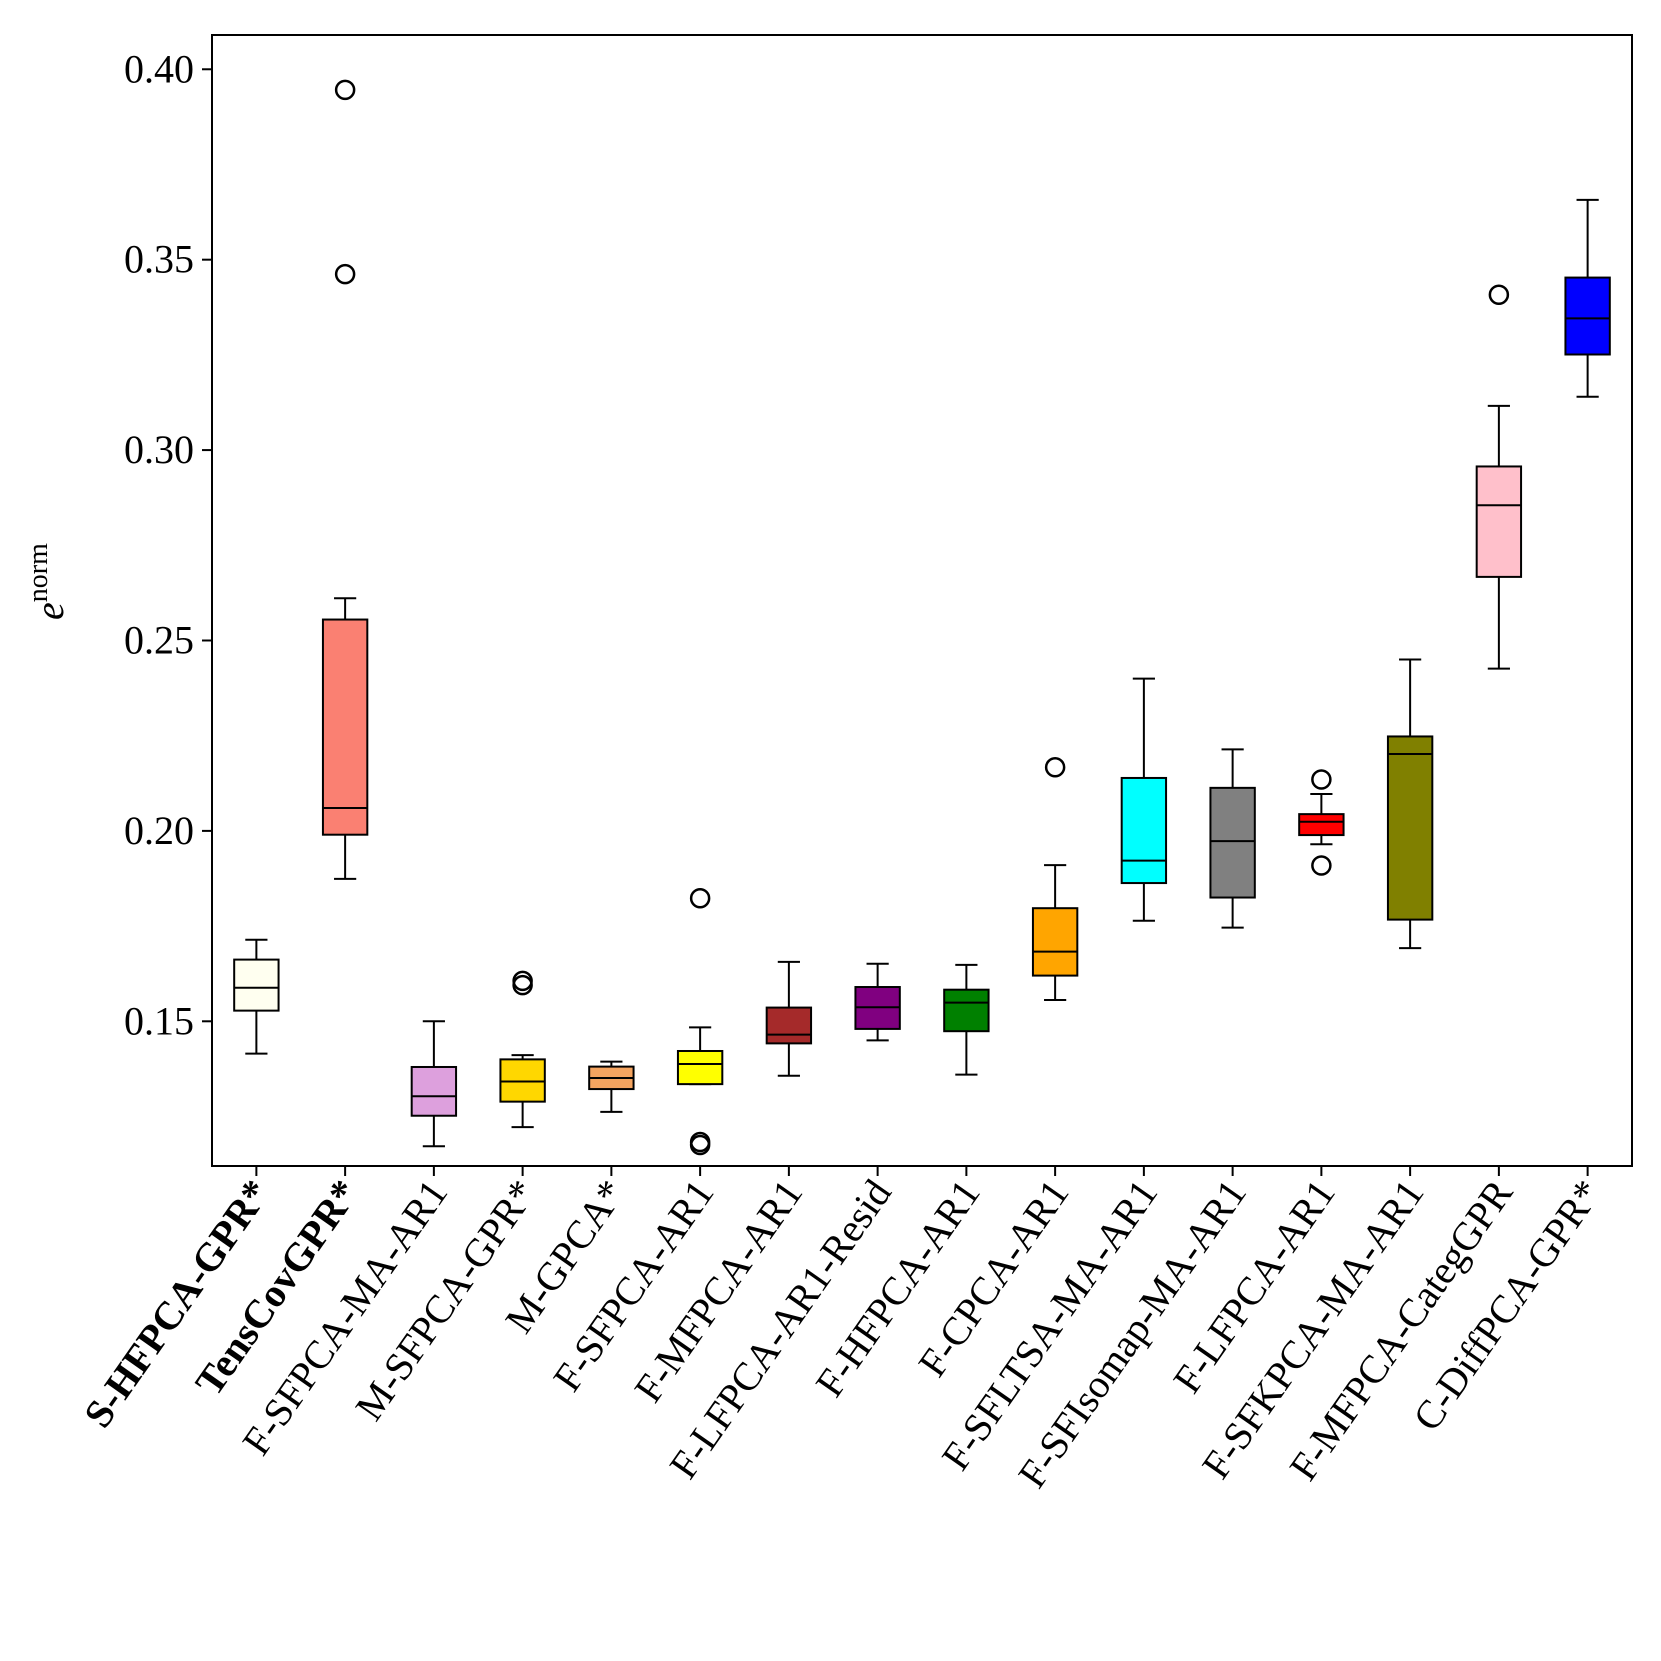  I want to click on svg-text: enorm, so click(47, 581).